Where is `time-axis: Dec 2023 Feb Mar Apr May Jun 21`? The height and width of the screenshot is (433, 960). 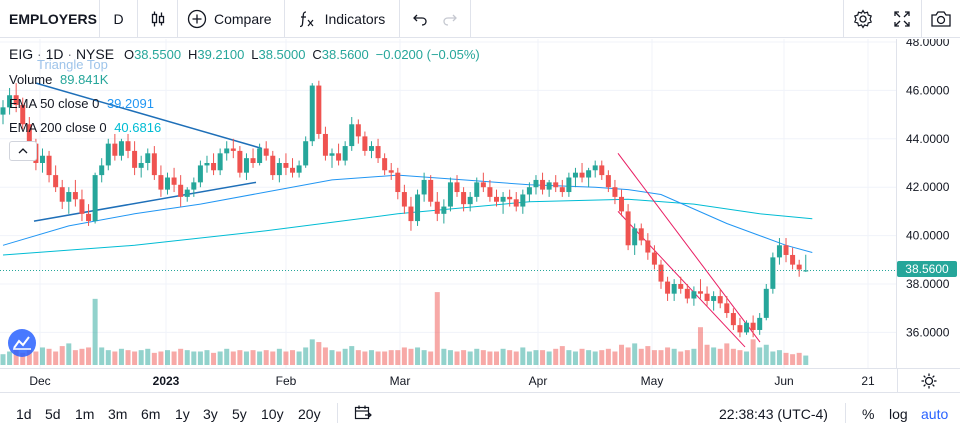
time-axis: Dec 2023 Feb Mar Apr May Jun 21 is located at coordinates (480, 380).